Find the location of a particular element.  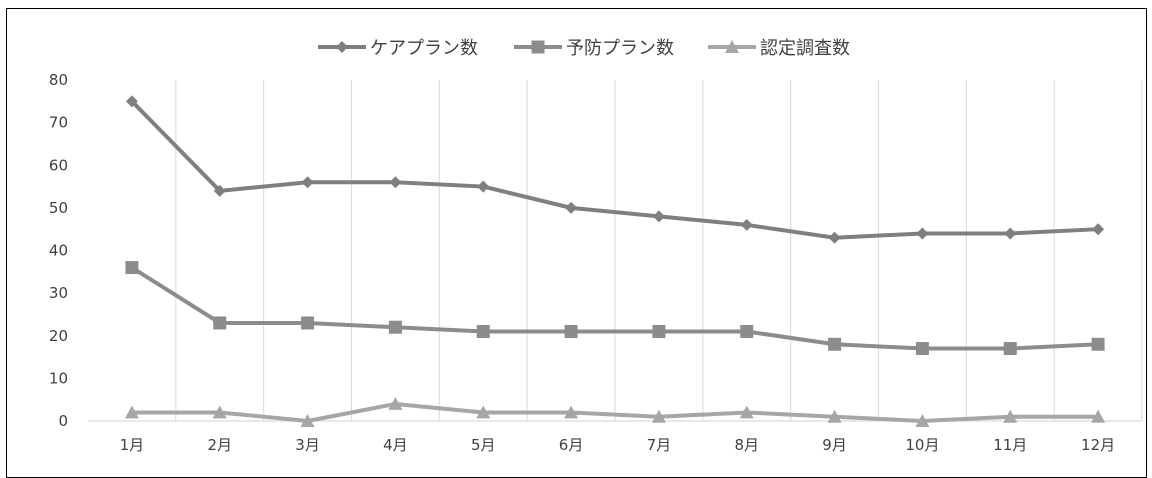

x-tick-label: 7月 is located at coordinates (659, 445).